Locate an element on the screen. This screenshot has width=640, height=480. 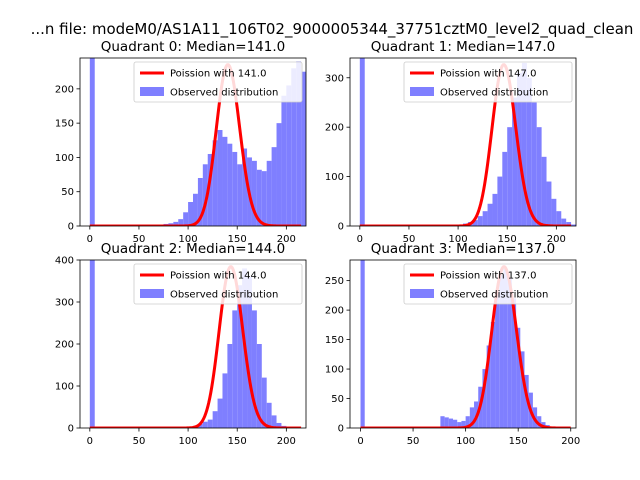
legend-label-poisson: Poission with 137.0 is located at coordinates (488, 276).